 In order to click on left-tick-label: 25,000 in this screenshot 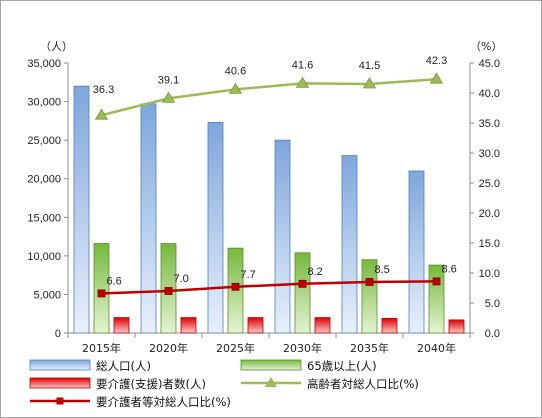, I will do `click(44, 141)`.